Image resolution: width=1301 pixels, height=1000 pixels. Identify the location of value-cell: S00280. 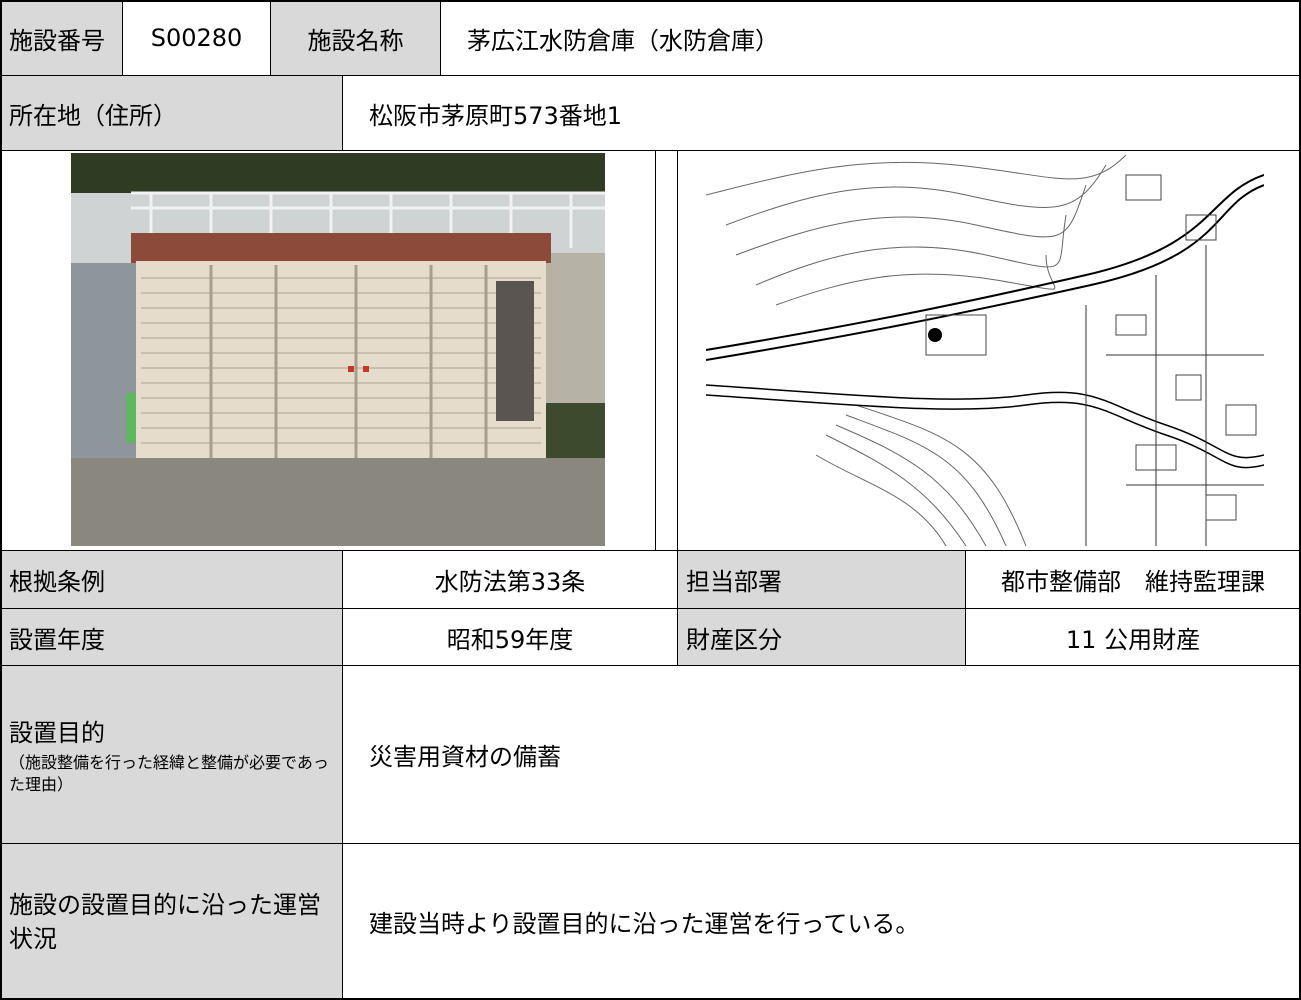
(196, 38).